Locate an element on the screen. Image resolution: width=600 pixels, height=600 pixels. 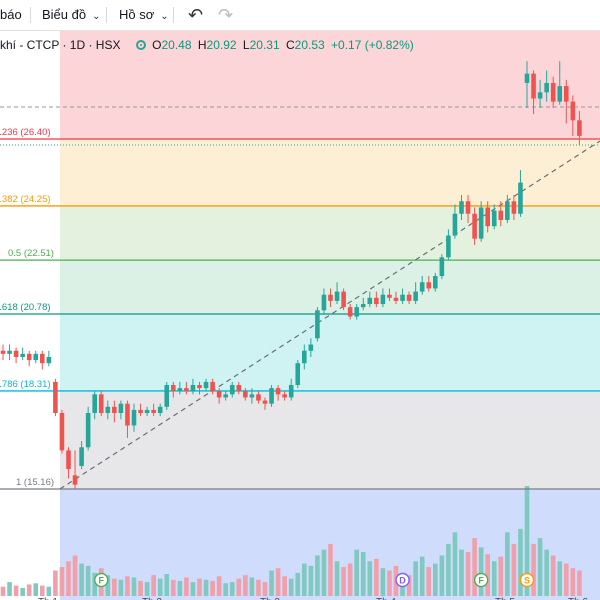
high-value: 20.92 is located at coordinates (221, 45).